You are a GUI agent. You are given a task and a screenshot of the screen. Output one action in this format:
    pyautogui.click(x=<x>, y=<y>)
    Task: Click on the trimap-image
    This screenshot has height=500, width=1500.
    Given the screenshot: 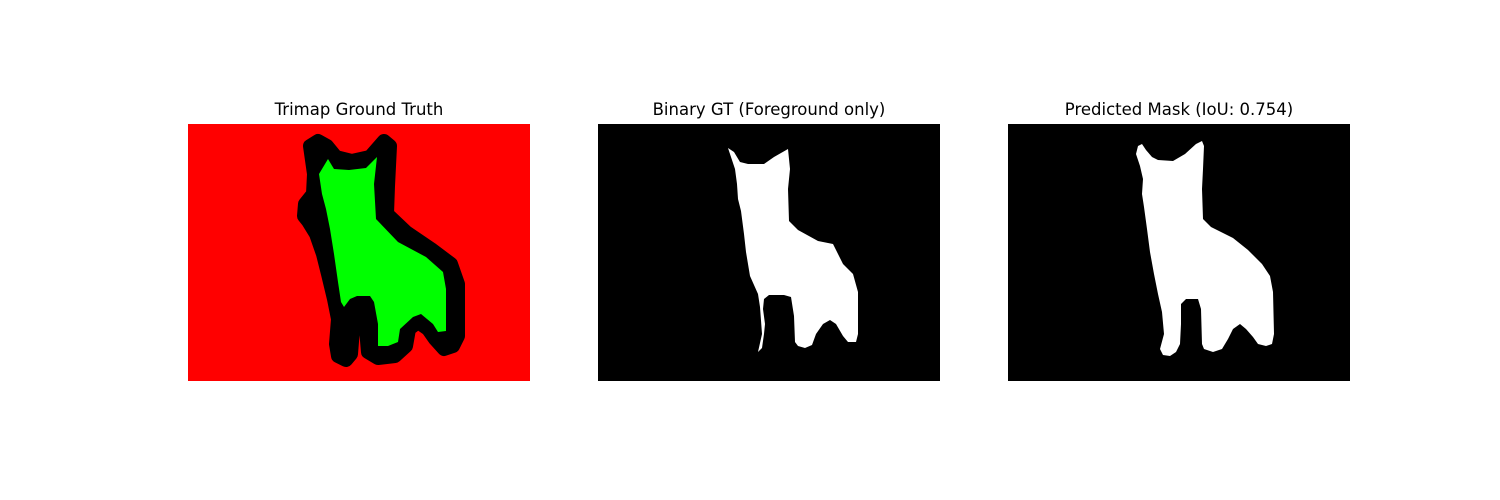 What is the action you would take?
    pyautogui.click(x=359, y=252)
    